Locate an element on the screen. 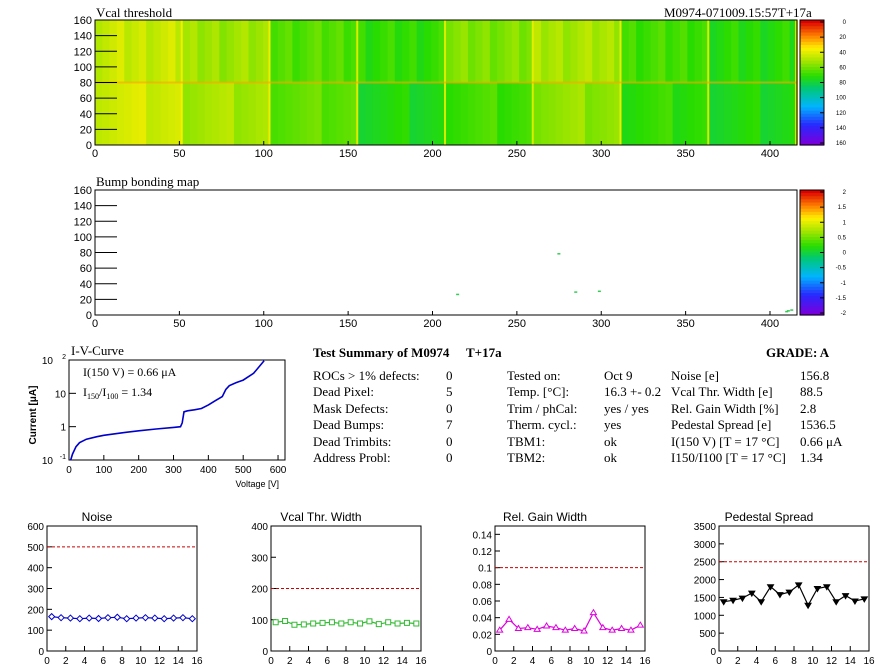  x-tick-label: 6 is located at coordinates (775, 661).